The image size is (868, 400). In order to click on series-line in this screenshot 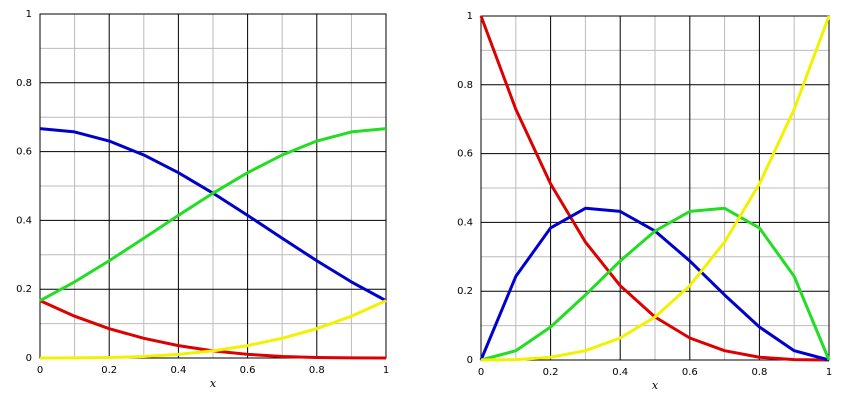, I will do `click(213, 329)`.